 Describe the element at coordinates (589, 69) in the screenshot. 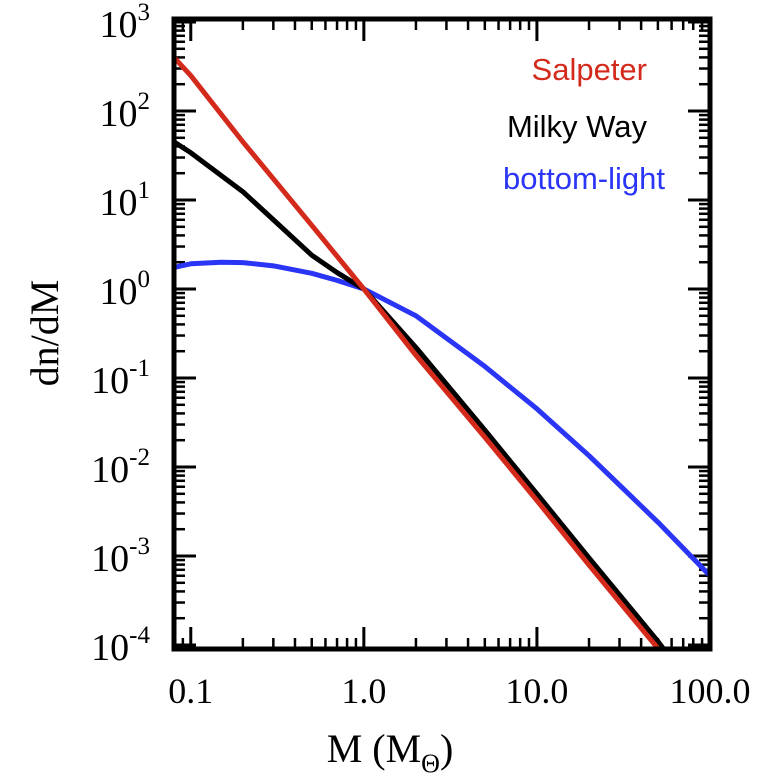

I see `legend-salpeter: Salpeter` at that location.